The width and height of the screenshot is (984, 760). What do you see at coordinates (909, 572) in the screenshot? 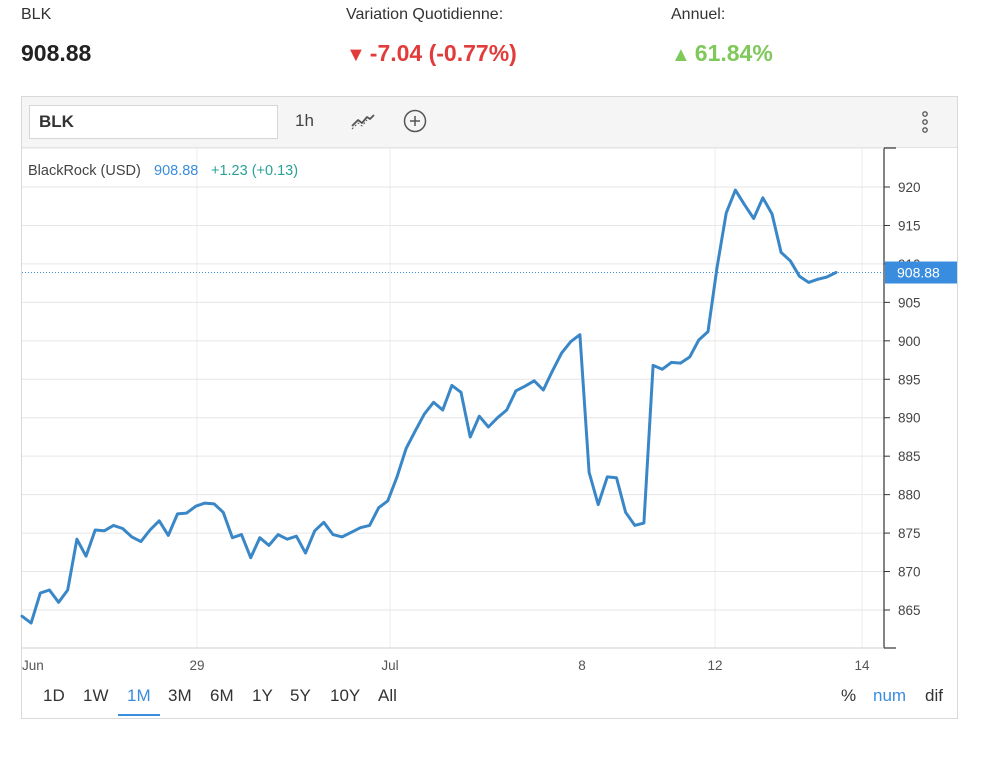
I see `y-tick-label: 870` at bounding box center [909, 572].